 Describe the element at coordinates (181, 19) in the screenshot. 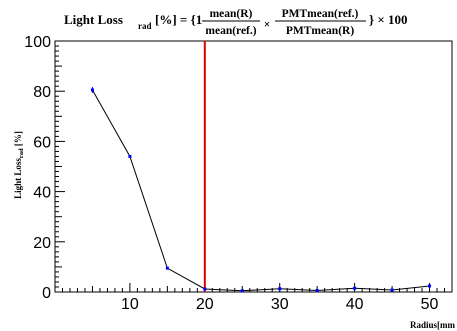

I see `title-unit: [%] = {1-` at that location.